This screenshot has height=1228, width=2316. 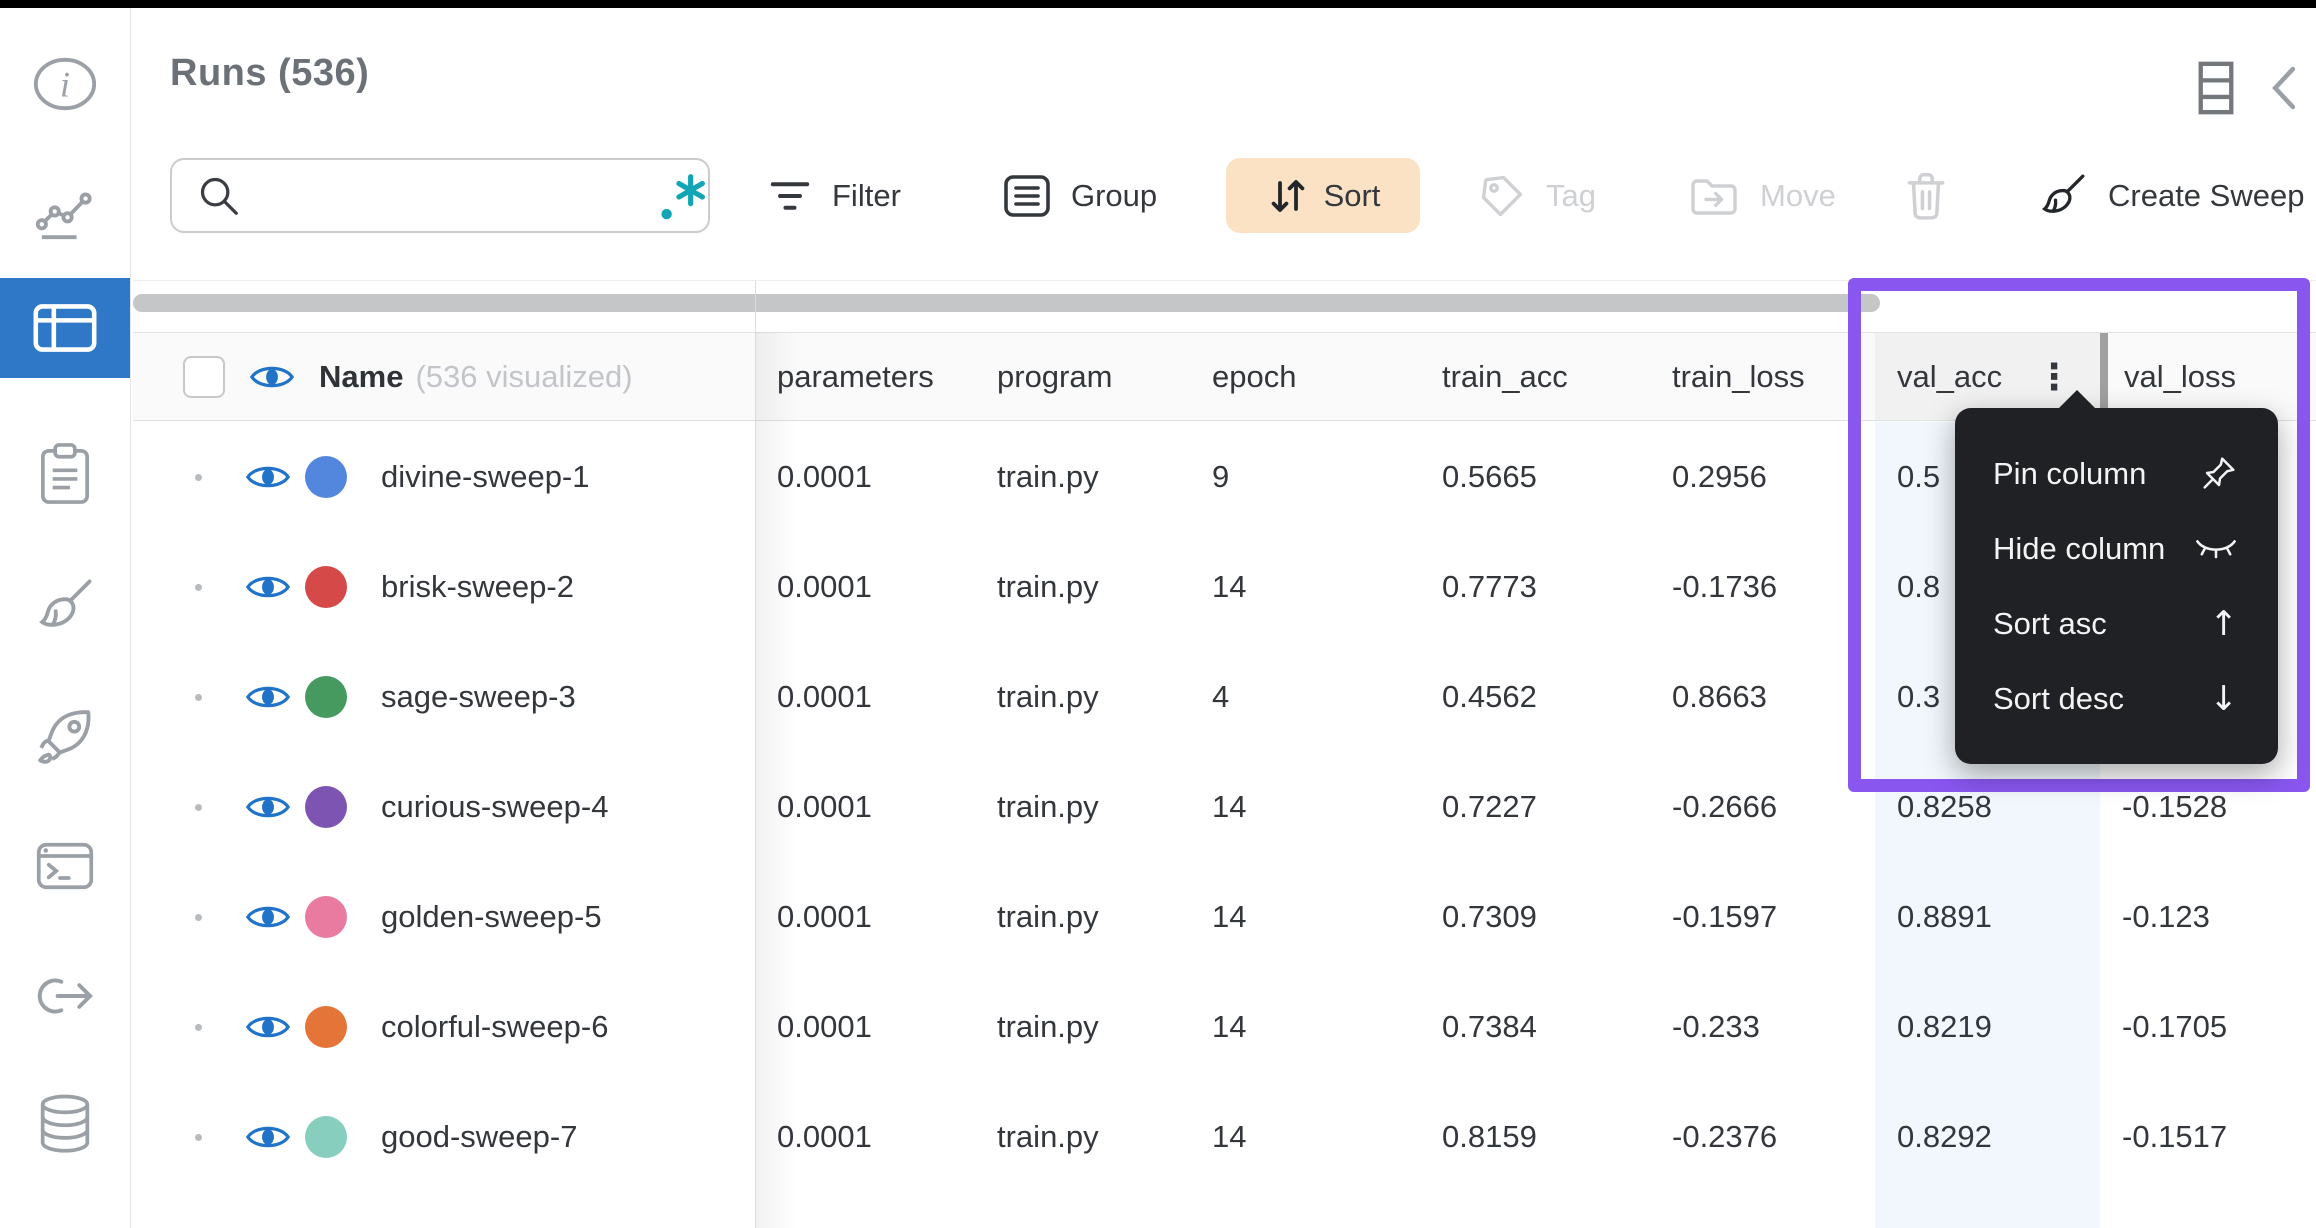 I want to click on sidebar-item-notes, so click(x=65, y=474).